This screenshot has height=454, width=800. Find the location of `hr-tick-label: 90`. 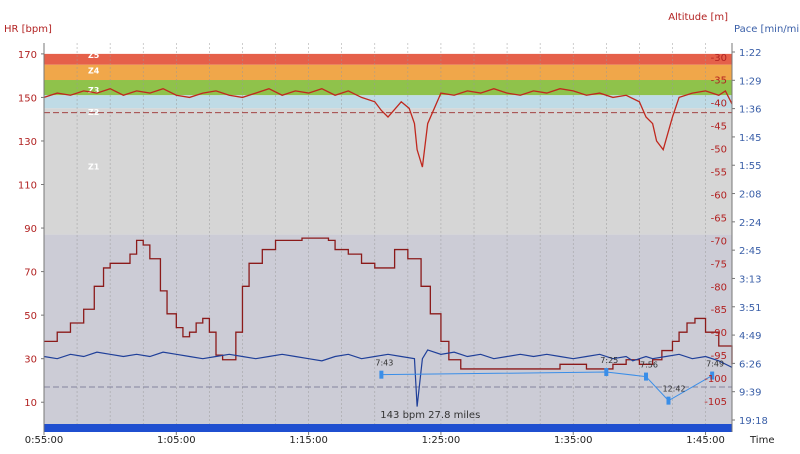

hr-tick-label: 90 is located at coordinates (30, 229).